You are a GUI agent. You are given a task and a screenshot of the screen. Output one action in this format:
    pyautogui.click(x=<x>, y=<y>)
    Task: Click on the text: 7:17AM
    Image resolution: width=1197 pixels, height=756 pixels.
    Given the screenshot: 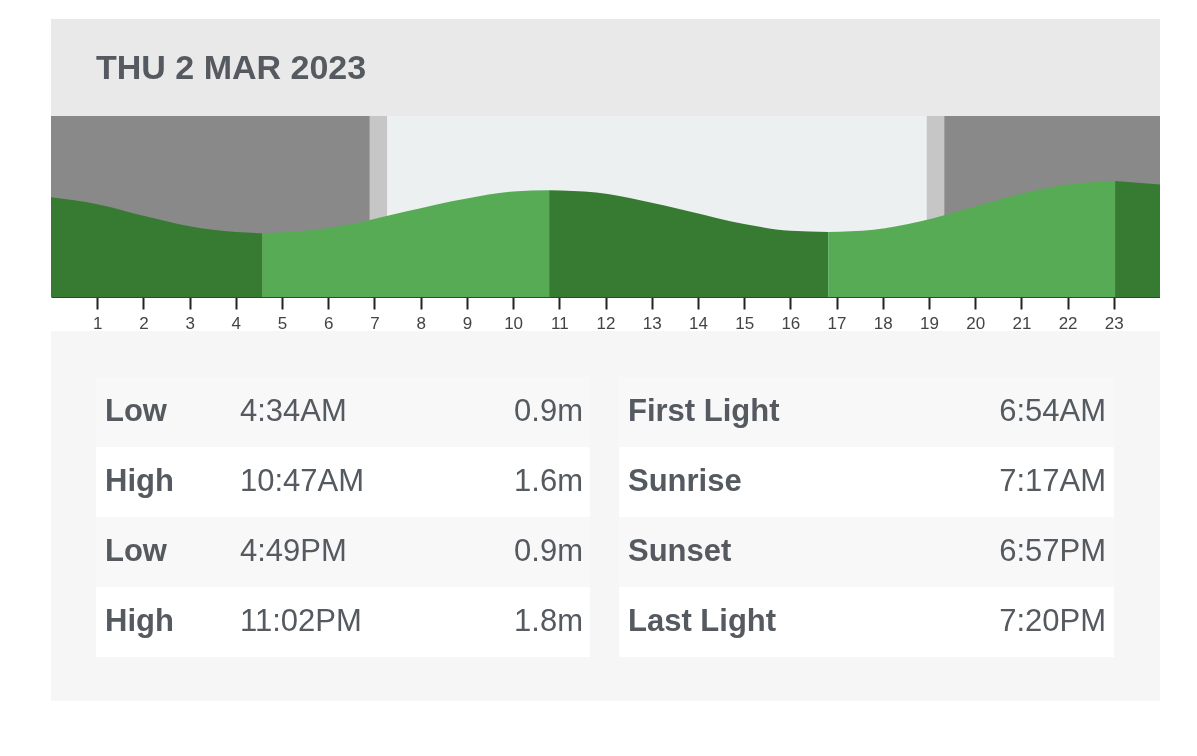 What is the action you would take?
    pyautogui.click(x=1052, y=480)
    